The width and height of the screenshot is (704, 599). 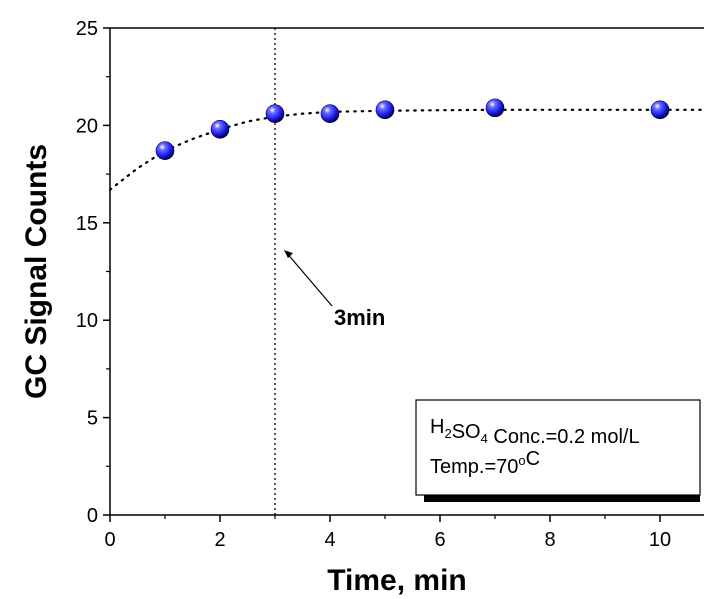 What do you see at coordinates (288, 254) in the screenshot?
I see `annotation-arrowhead` at bounding box center [288, 254].